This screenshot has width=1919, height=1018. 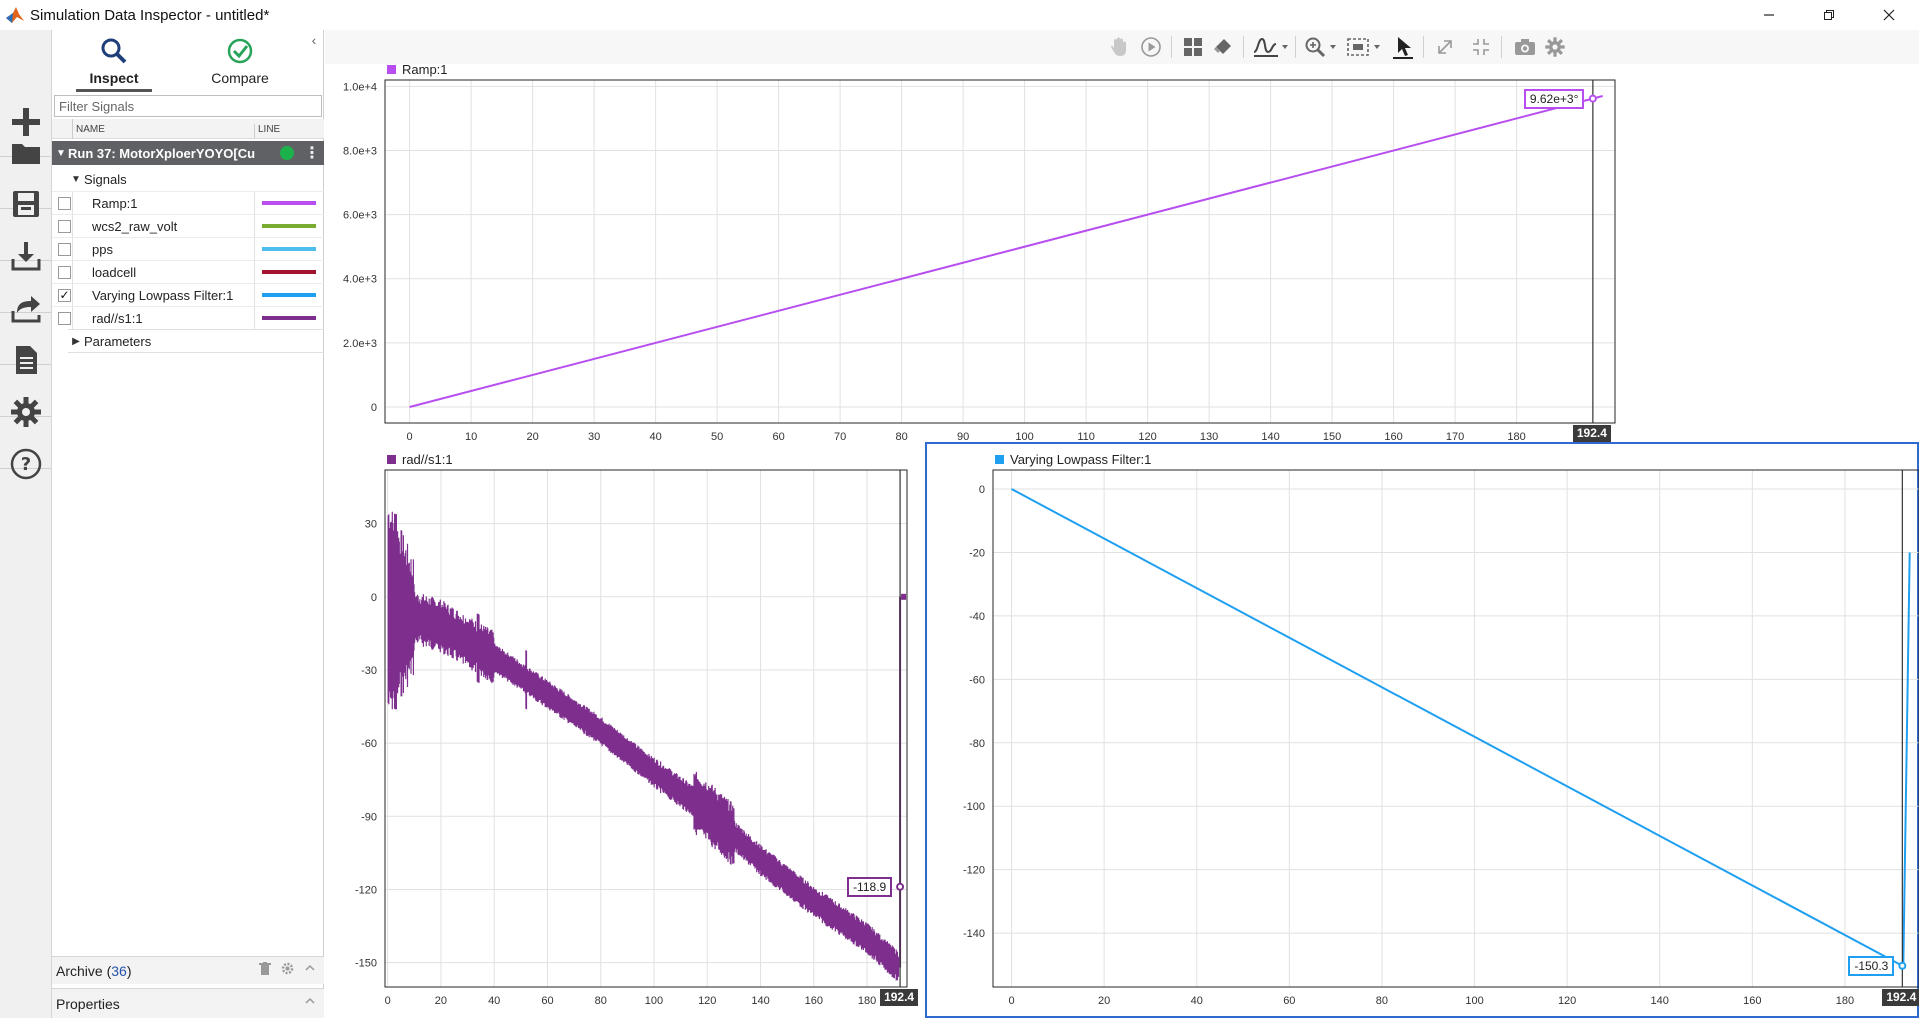 I want to click on signal-row: pps, so click(x=188, y=249).